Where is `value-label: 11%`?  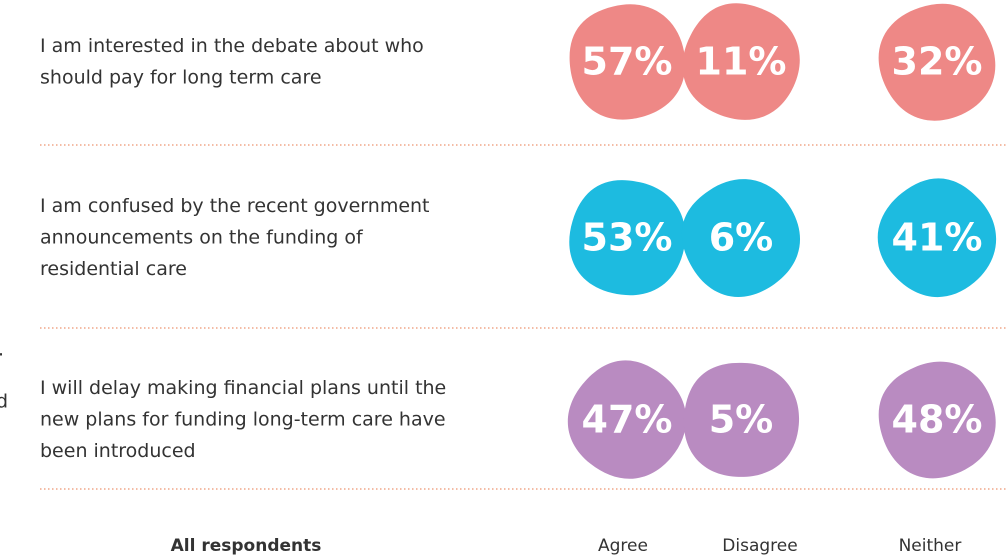 value-label: 11% is located at coordinates (741, 62).